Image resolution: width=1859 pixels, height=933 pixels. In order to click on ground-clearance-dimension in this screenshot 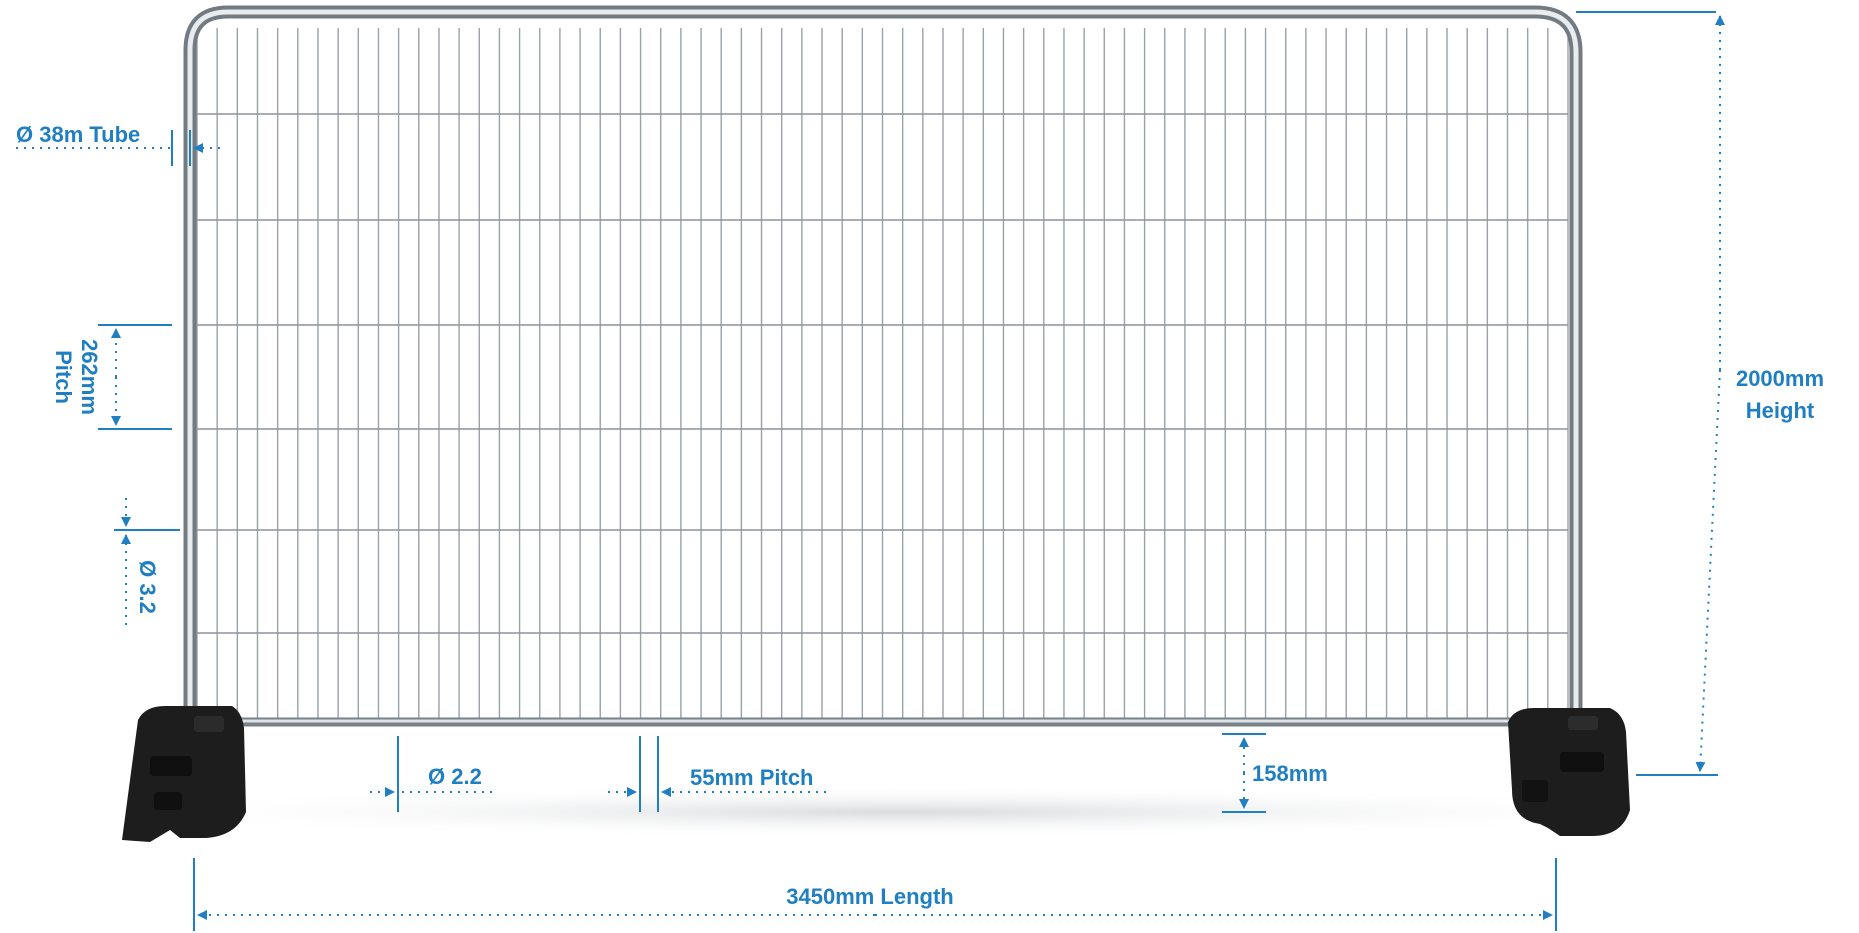, I will do `click(1244, 773)`.